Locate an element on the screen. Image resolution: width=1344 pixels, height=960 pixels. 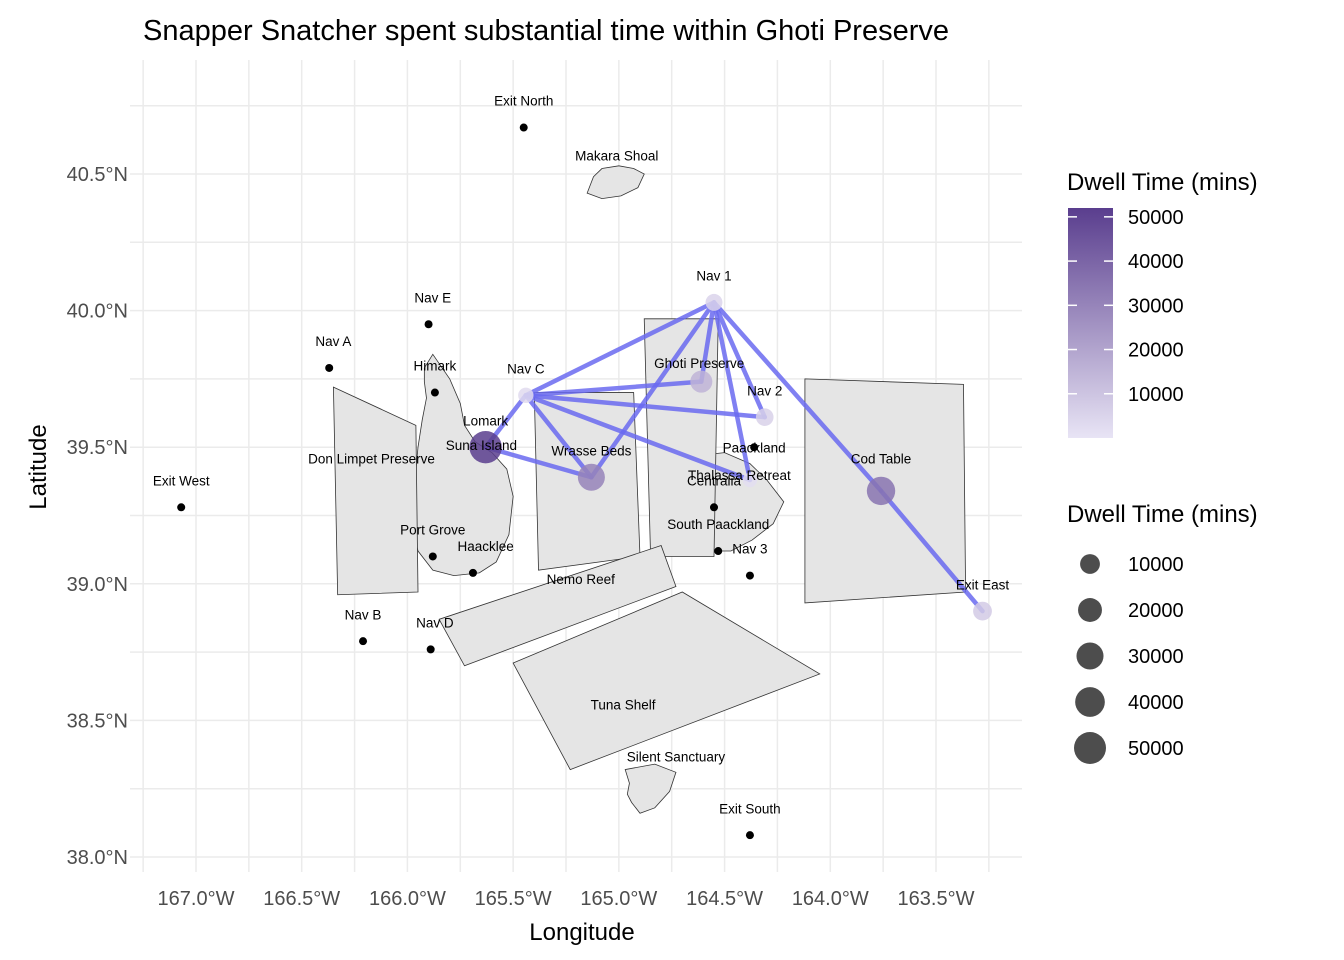
point-label-nav-c: Nav C is located at coordinates (526, 368).